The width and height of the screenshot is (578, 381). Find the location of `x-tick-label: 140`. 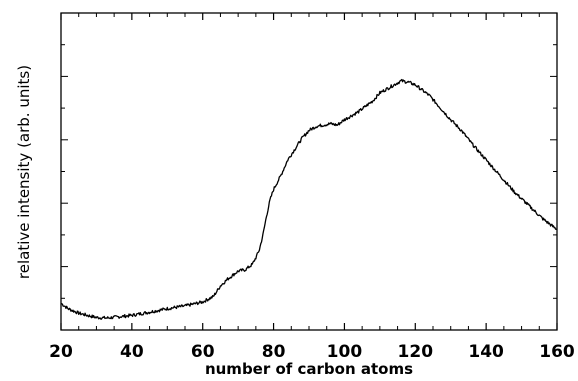

x-tick-label: 140 is located at coordinates (486, 352).